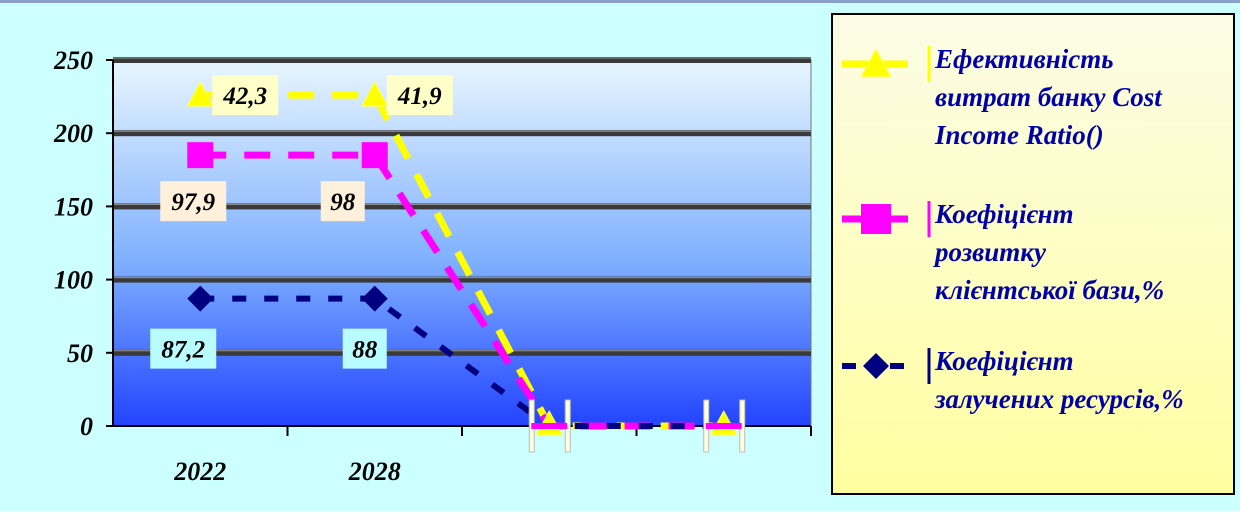  Describe the element at coordinates (301, 222) in the screenshot. I see `data-labels: 42,3 41,9 97,9 98 87,2 88` at that location.